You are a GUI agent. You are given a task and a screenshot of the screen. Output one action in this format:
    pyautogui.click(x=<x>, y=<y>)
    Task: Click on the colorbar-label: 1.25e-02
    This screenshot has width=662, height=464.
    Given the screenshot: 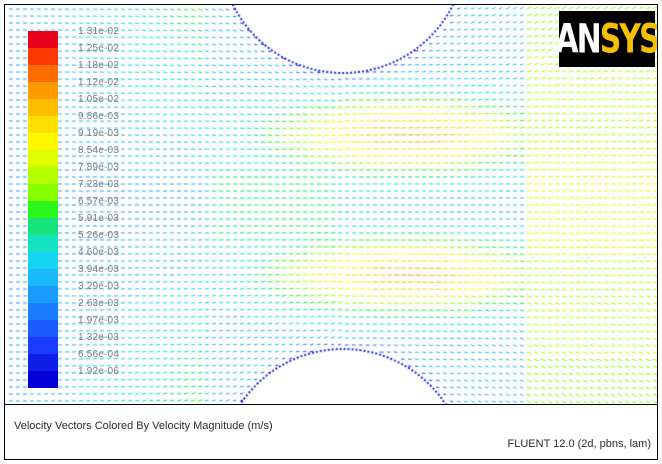 What is the action you would take?
    pyautogui.click(x=99, y=48)
    